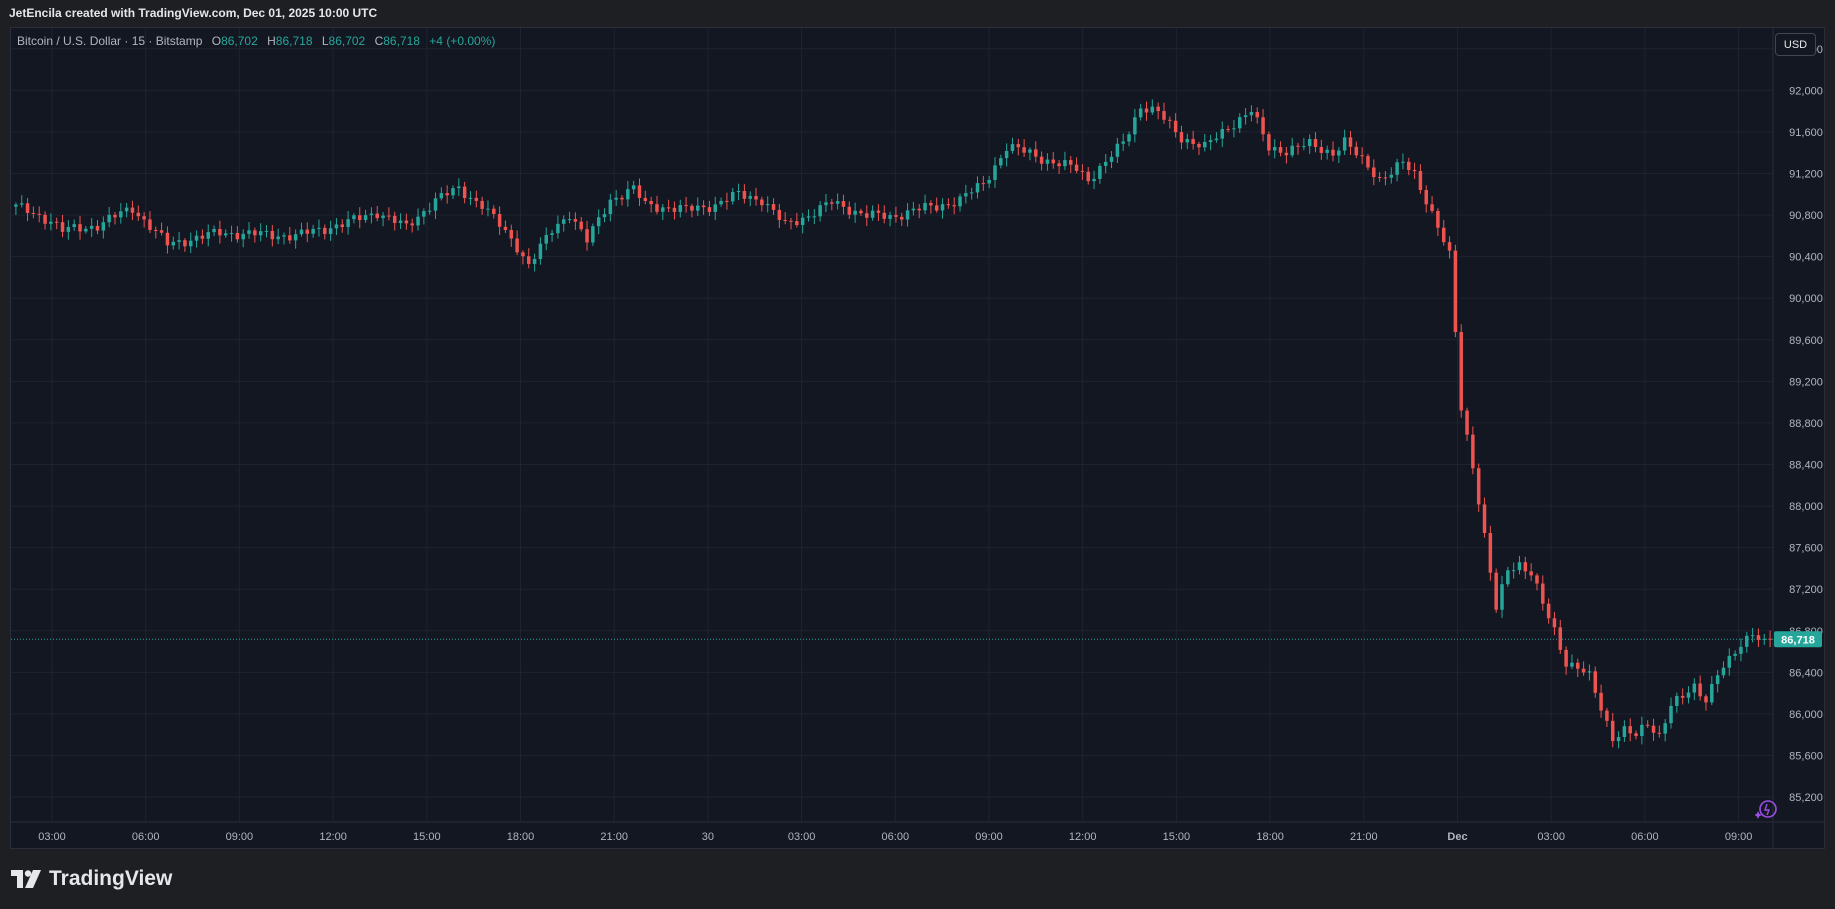  Describe the element at coordinates (1806, 382) in the screenshot. I see `price-tick-label: 89,200` at that location.